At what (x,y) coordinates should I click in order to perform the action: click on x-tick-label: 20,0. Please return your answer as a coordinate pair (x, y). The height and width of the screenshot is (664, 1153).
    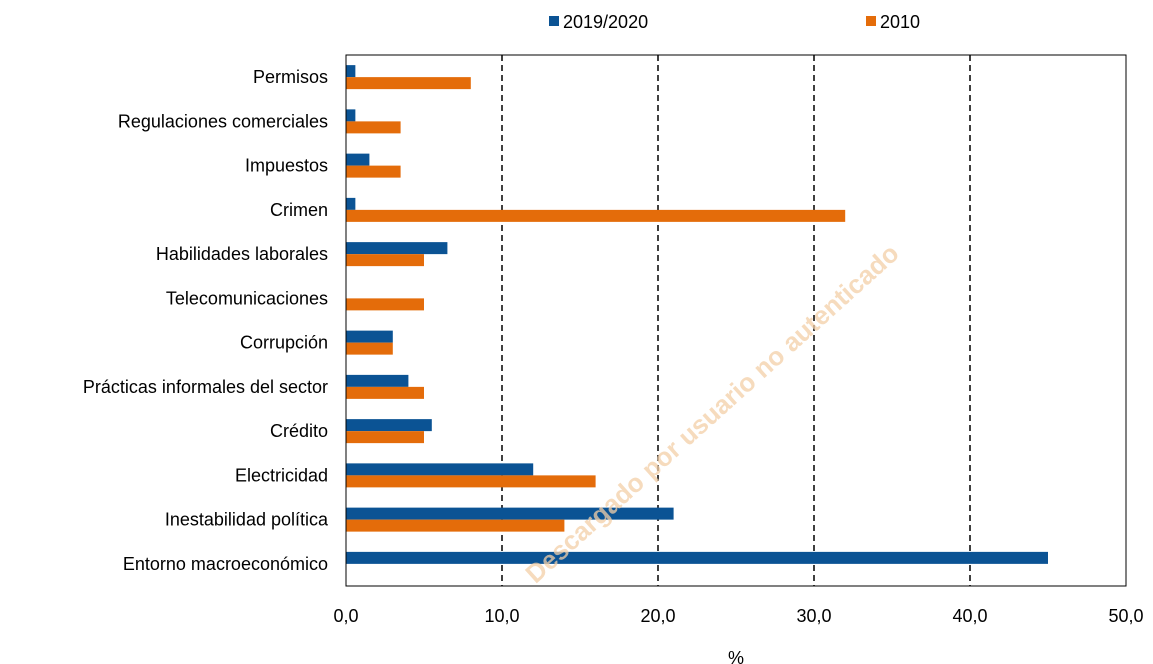
    Looking at the image, I should click on (657, 616).